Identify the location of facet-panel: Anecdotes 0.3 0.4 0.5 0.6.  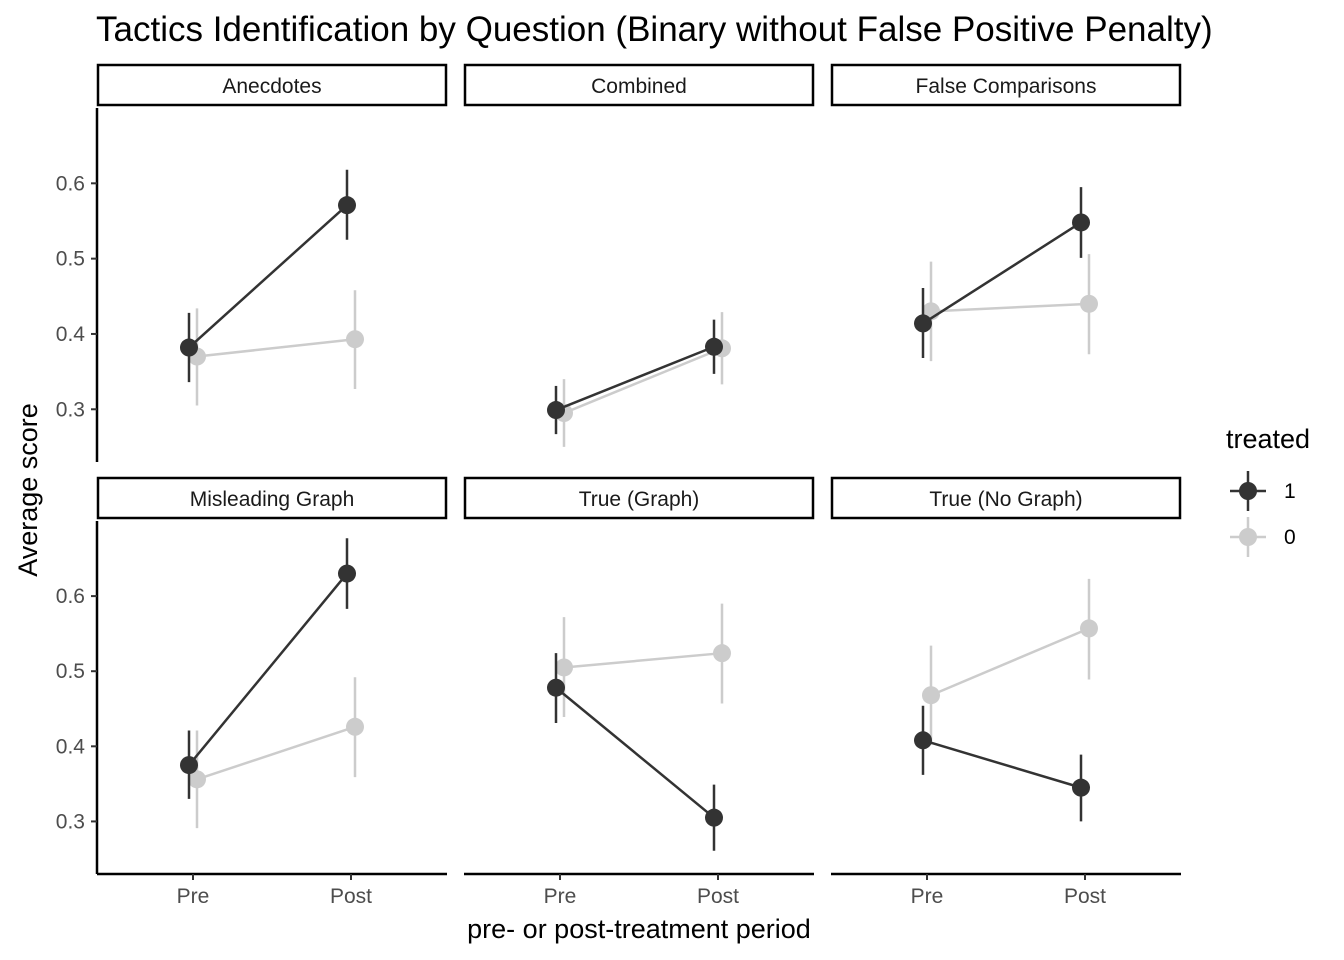
(252, 262).